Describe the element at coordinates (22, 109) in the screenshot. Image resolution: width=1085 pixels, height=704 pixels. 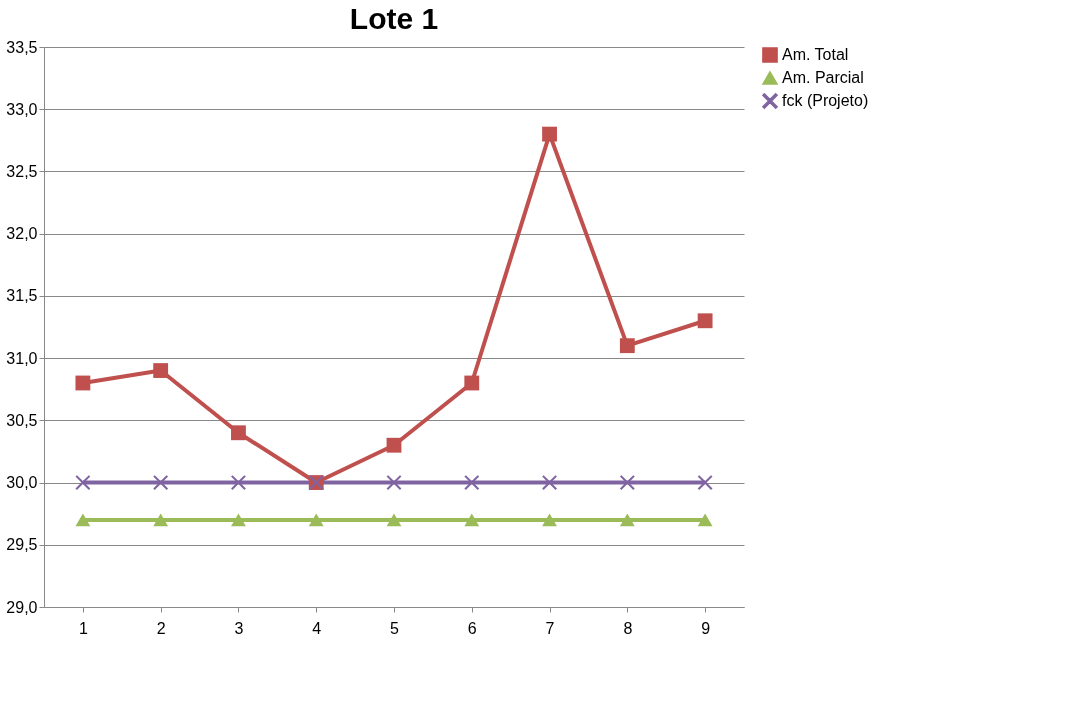
I see `y-tick-label: 33,0` at that location.